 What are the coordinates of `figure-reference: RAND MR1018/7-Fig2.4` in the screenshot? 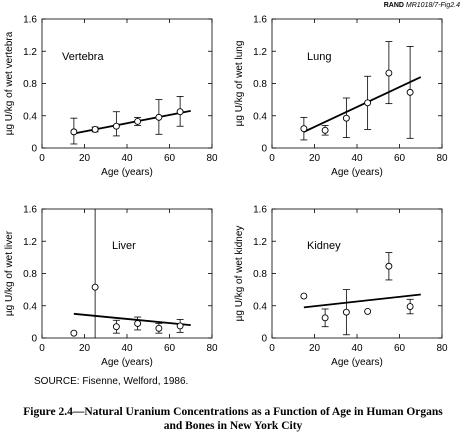 It's located at (422, 5).